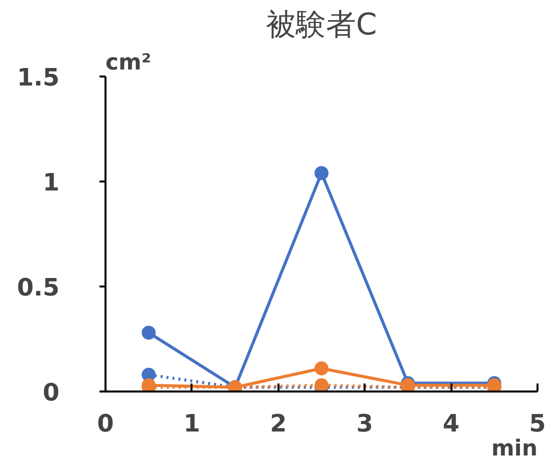 The image size is (557, 461). Describe the element at coordinates (38, 78) in the screenshot. I see `y-tick-label: 1.5` at that location.